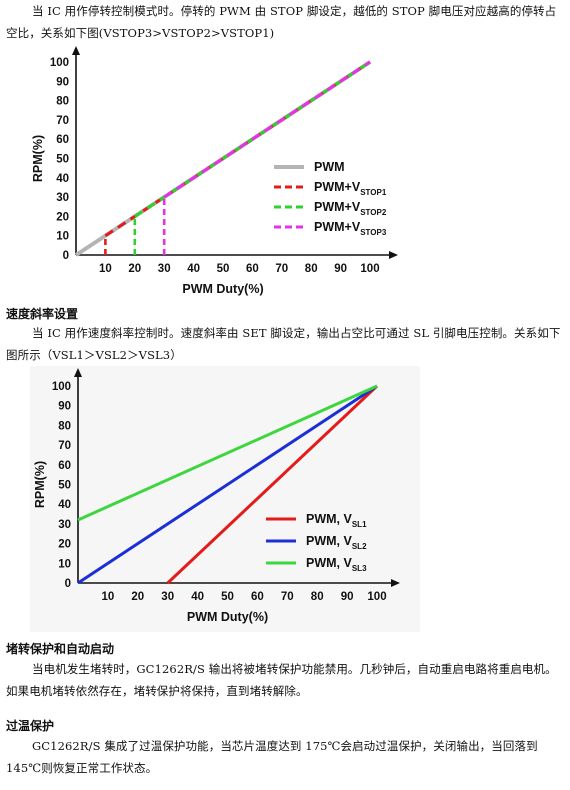 This screenshot has width=570, height=790. I want to click on legend-label-subscript: STOP2, so click(373, 212).